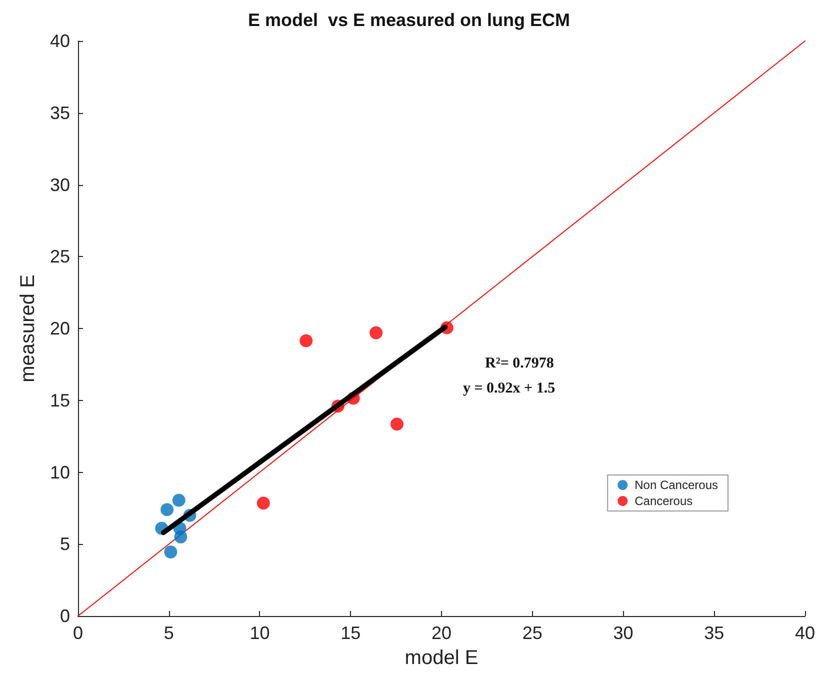  I want to click on y-axis-title: measured E, so click(28, 328).